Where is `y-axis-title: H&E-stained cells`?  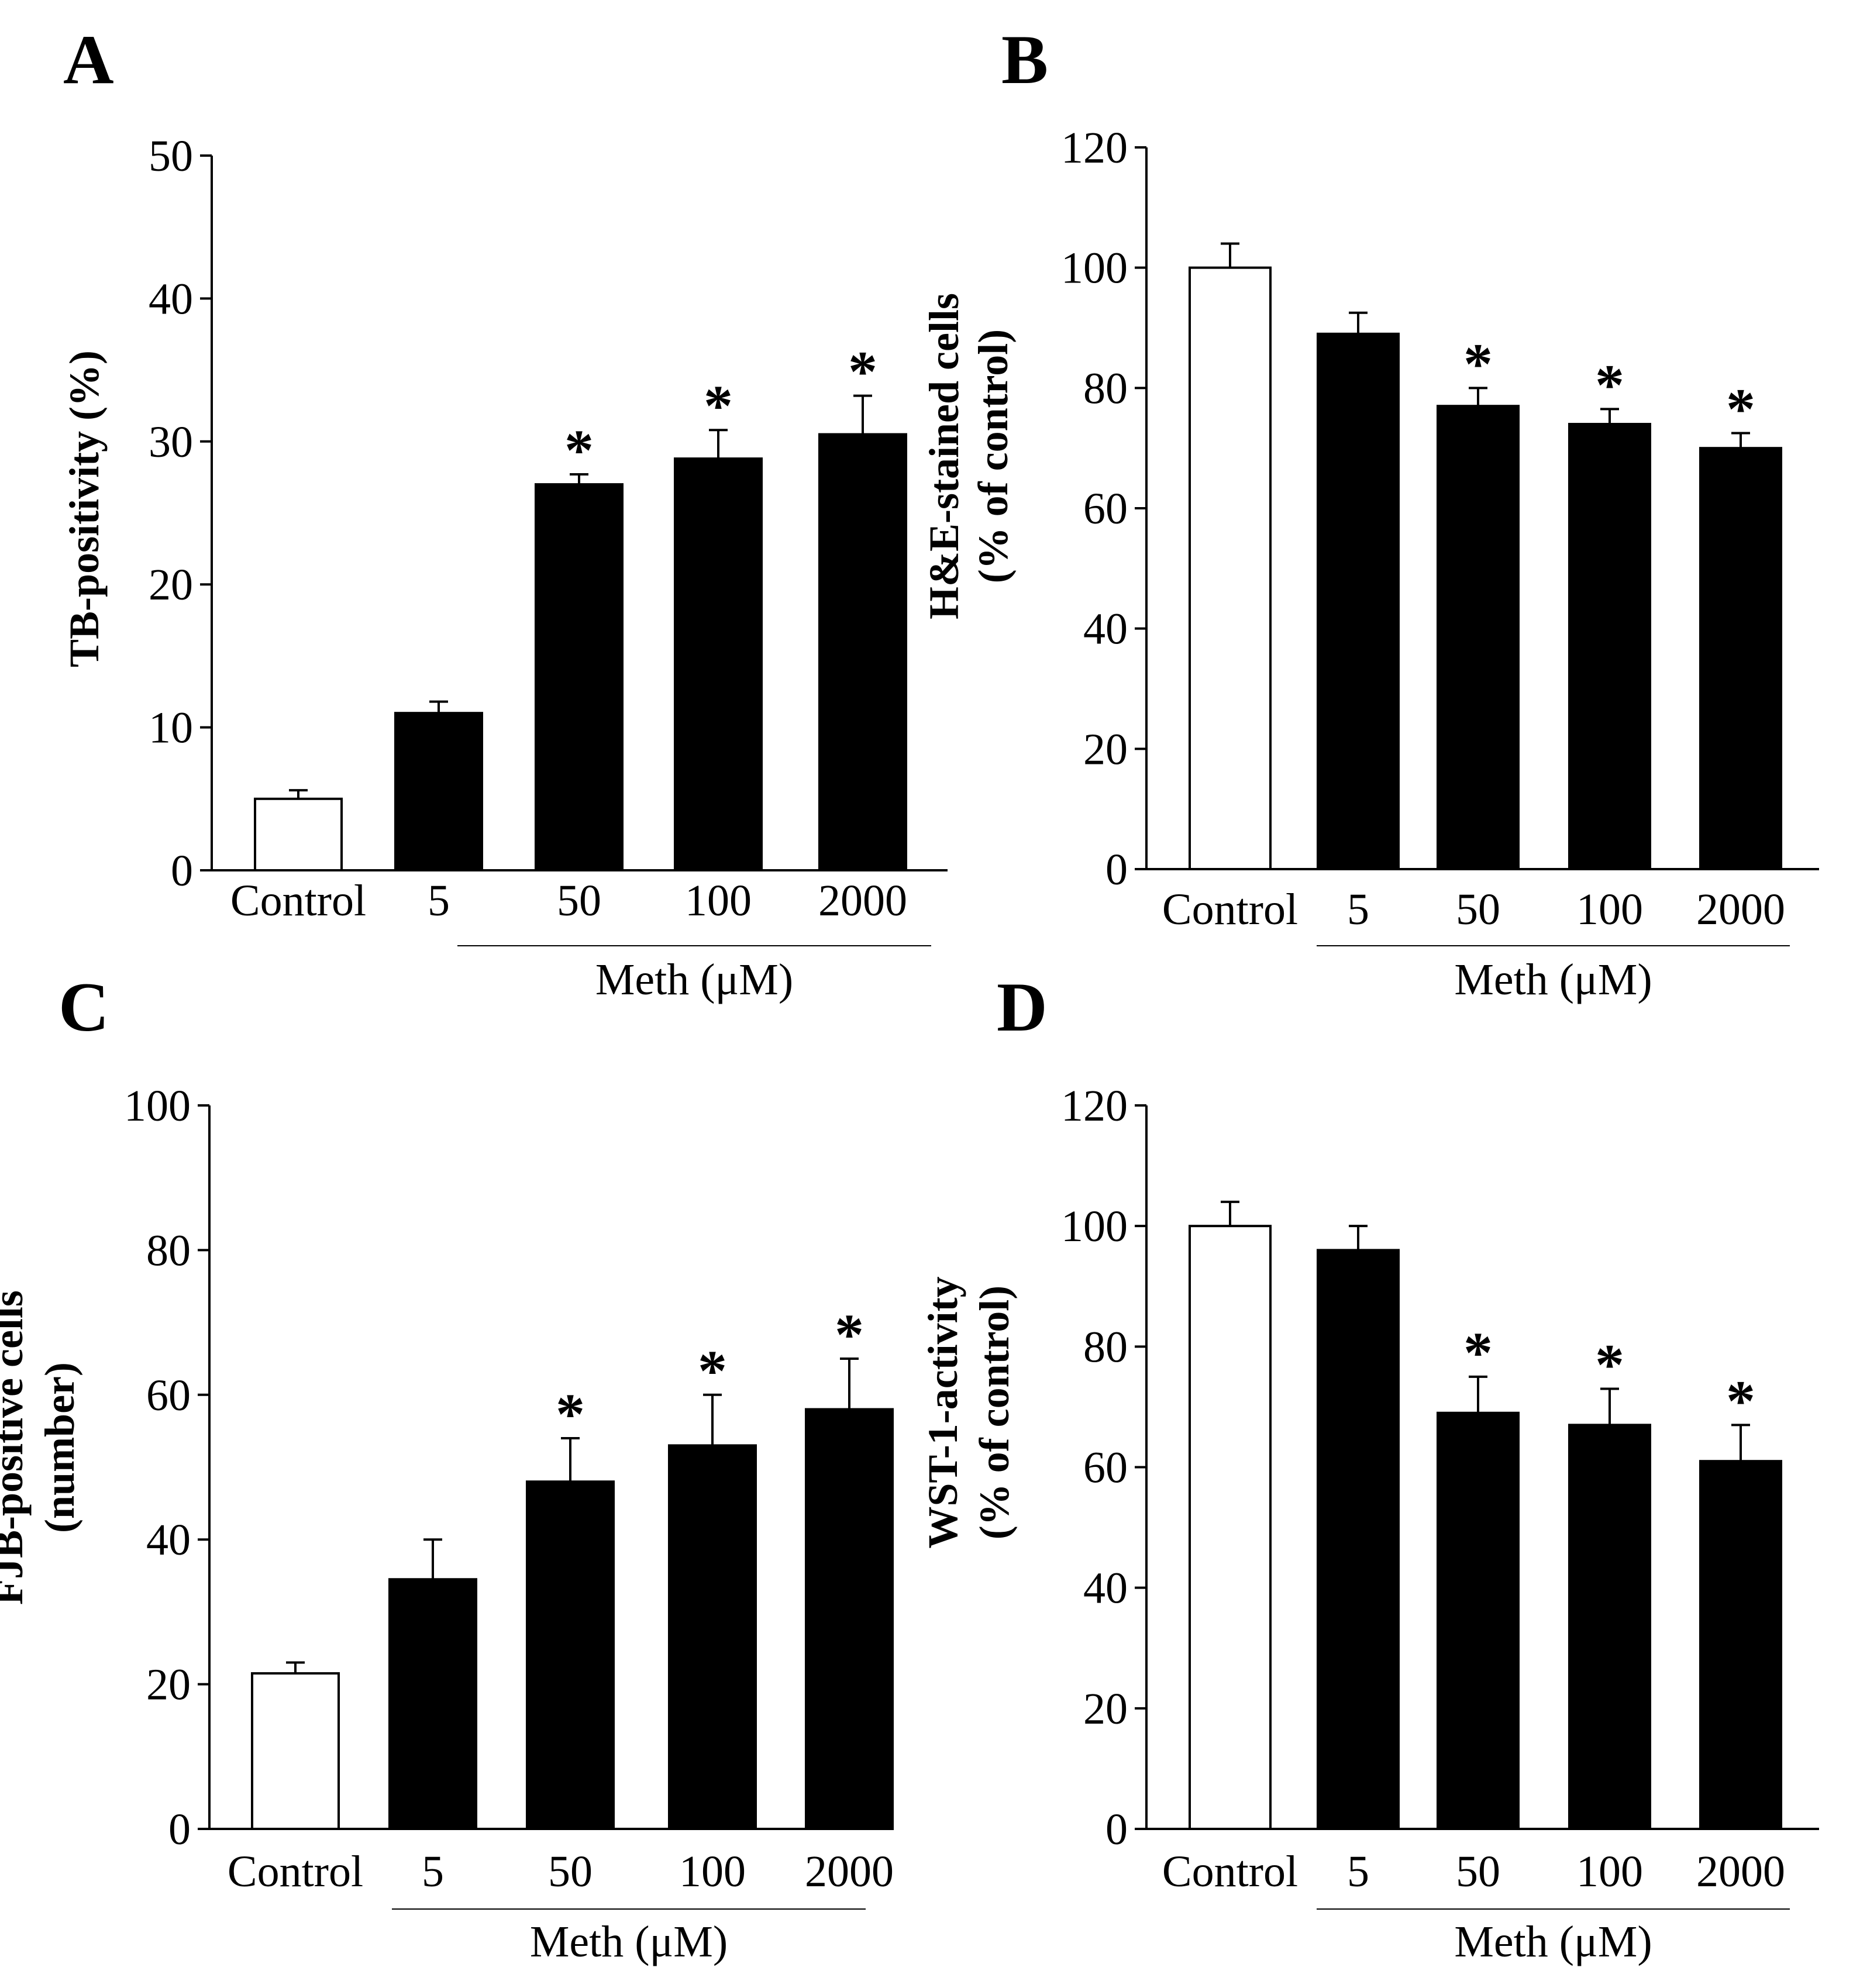
y-axis-title: H&E-stained cells is located at coordinates (944, 456).